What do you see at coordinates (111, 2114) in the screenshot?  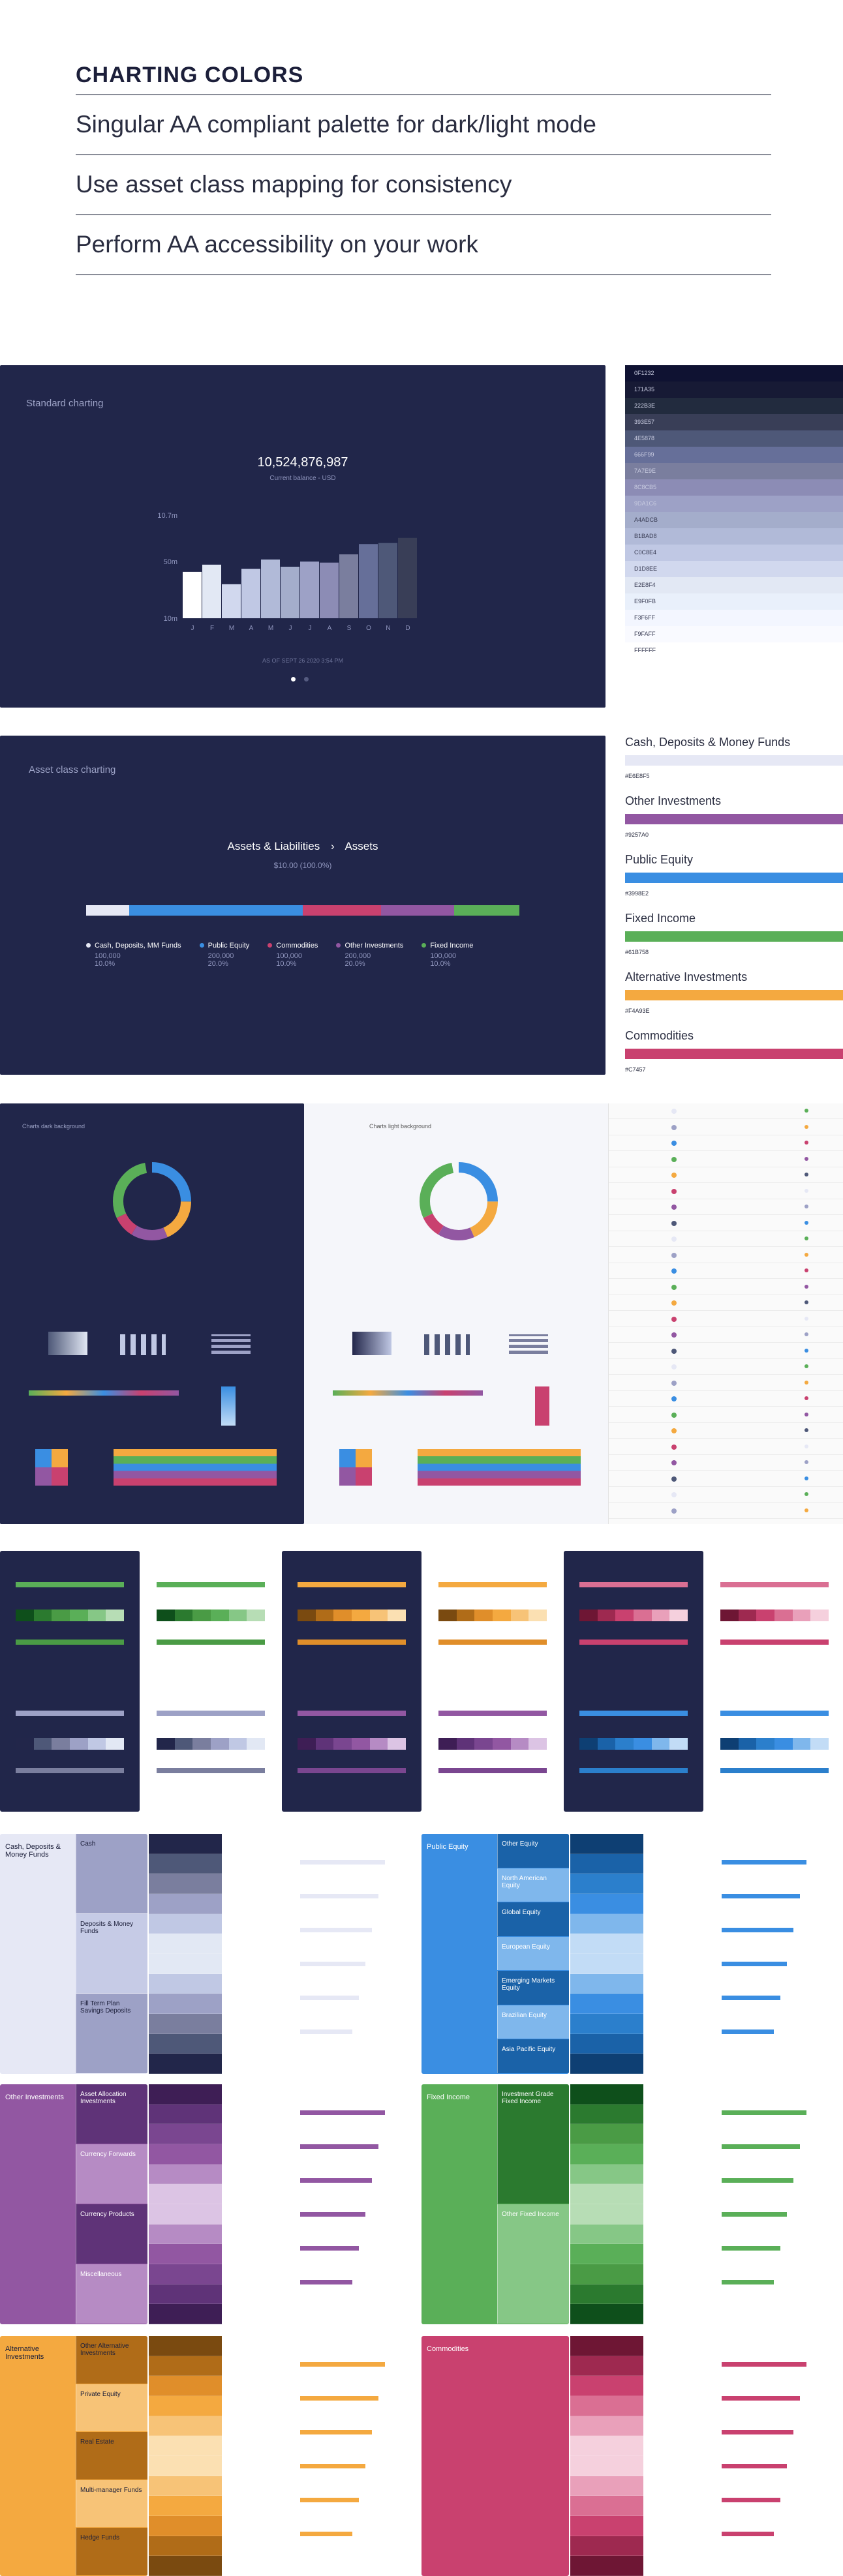 I see `treemap-cell: Asset Allocation Investments` at bounding box center [111, 2114].